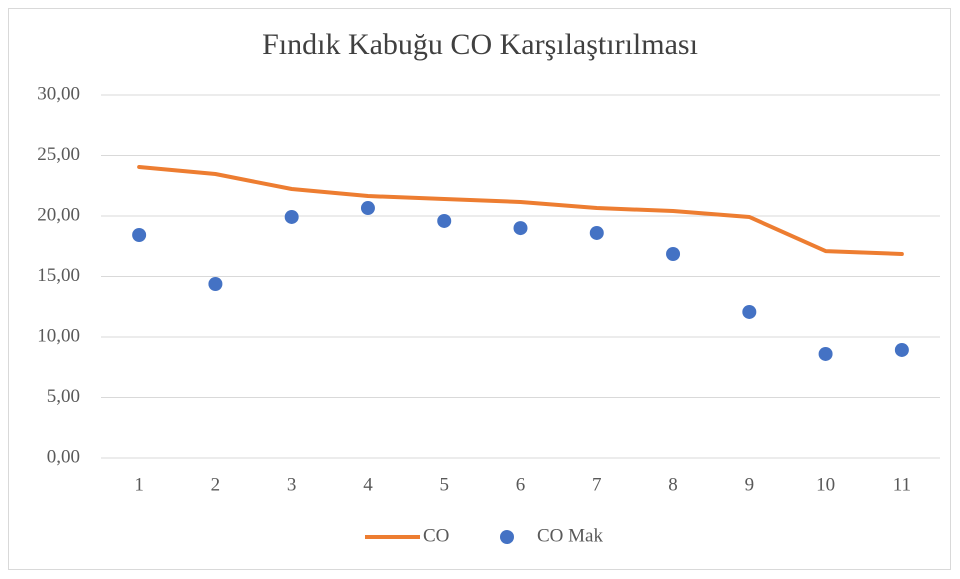 The width and height of the screenshot is (960, 579). What do you see at coordinates (507, 537) in the screenshot?
I see `legend-swatch` at bounding box center [507, 537].